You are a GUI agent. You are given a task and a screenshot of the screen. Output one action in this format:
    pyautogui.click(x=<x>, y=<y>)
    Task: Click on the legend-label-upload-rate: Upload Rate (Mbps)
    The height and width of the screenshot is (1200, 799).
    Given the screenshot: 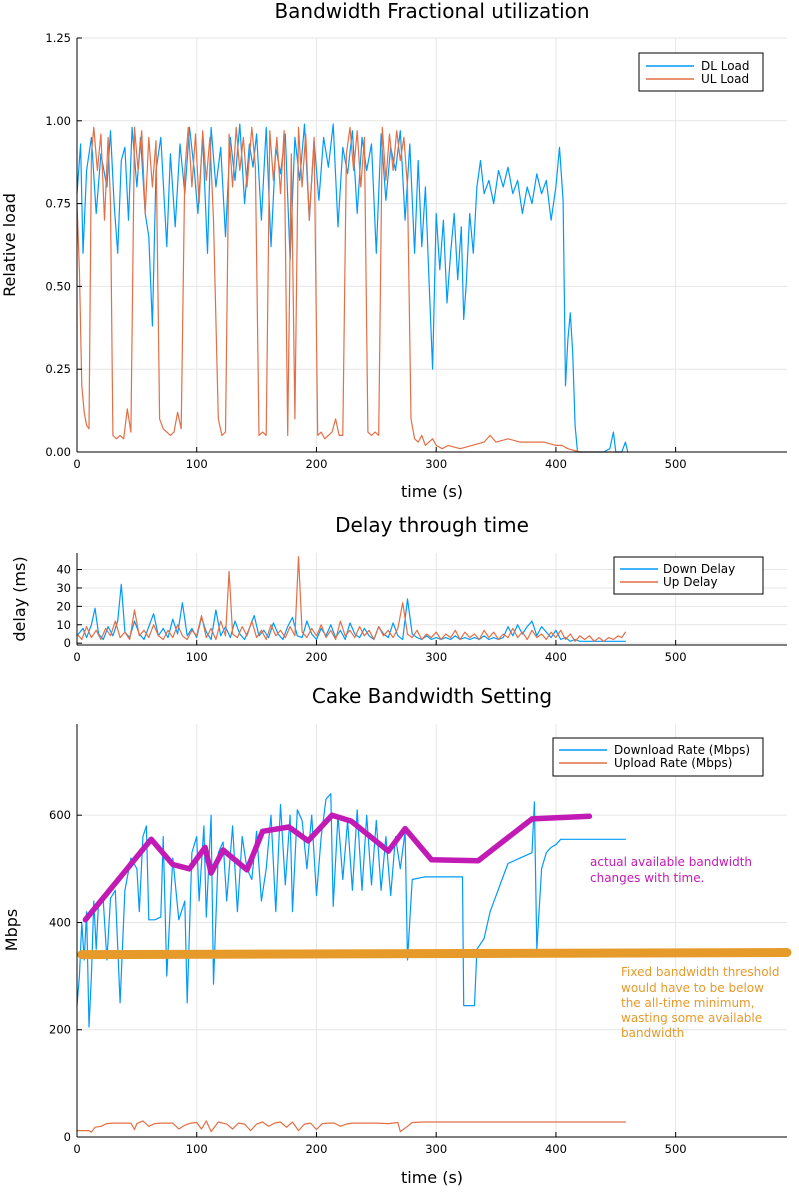 What is the action you would take?
    pyautogui.click(x=673, y=763)
    